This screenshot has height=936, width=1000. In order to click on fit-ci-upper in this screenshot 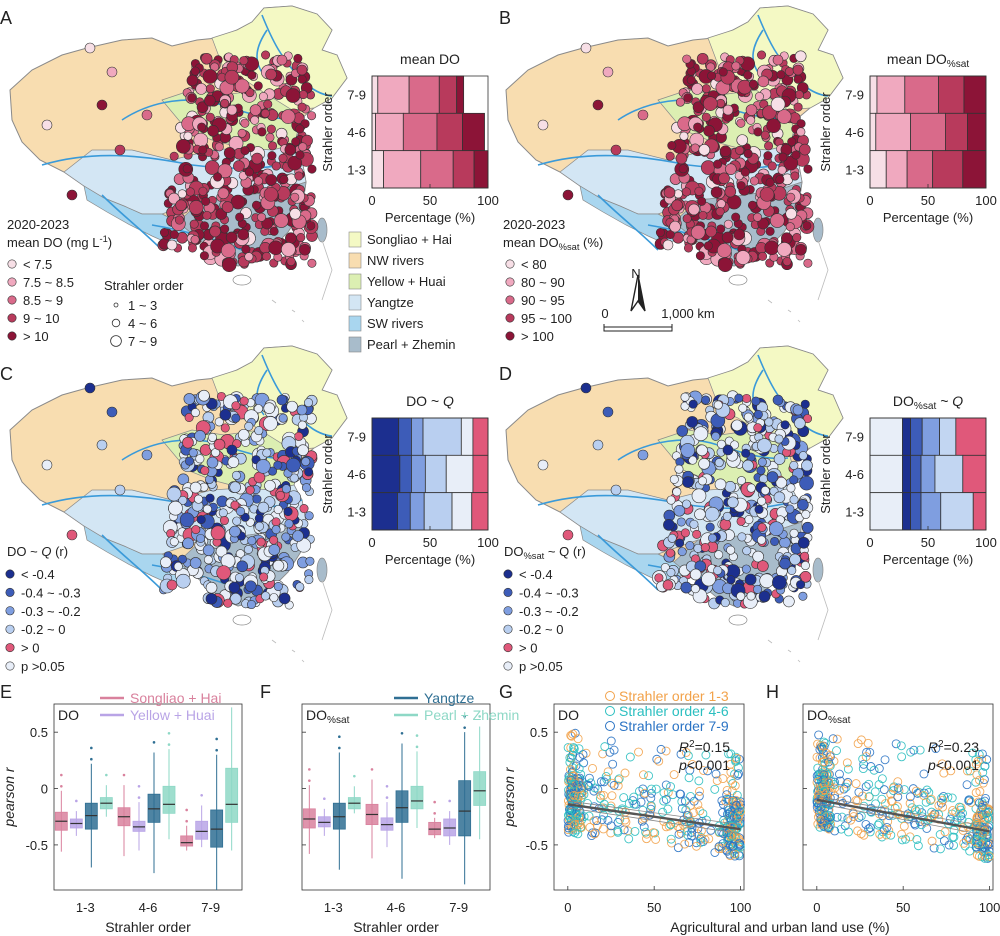, I will do `click(903, 812)`.